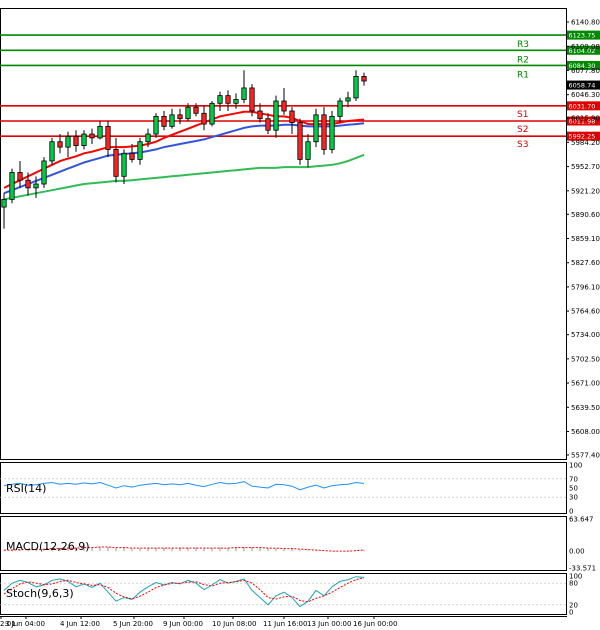 Image resolution: width=600 pixels, height=630 pixels. Describe the element at coordinates (522, 115) in the screenshot. I see `level-name-s1: S1` at that location.